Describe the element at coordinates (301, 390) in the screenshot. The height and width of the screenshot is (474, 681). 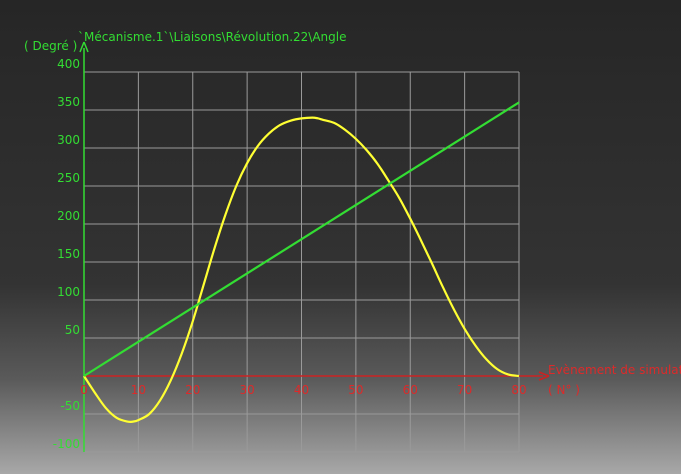
I see `x-tick-label: 40` at that location.